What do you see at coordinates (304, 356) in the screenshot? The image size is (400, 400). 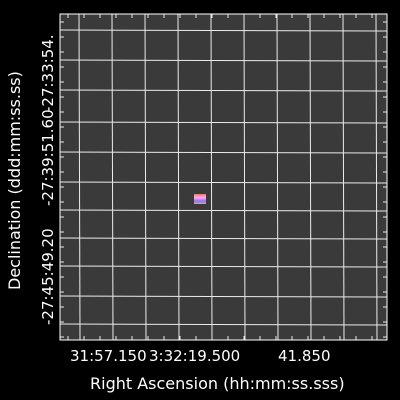 I see `x-tick-label: 41.850` at bounding box center [304, 356].